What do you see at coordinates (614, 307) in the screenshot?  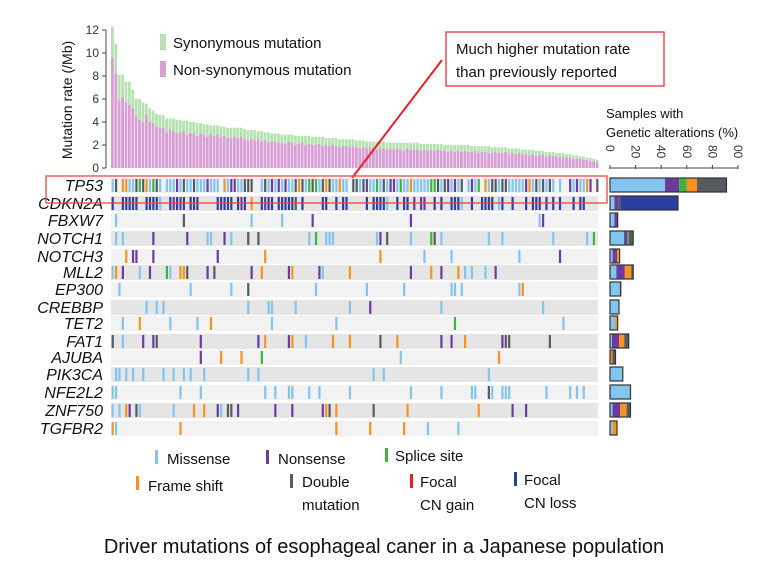 I see `alteration-bar-crebbp` at bounding box center [614, 307].